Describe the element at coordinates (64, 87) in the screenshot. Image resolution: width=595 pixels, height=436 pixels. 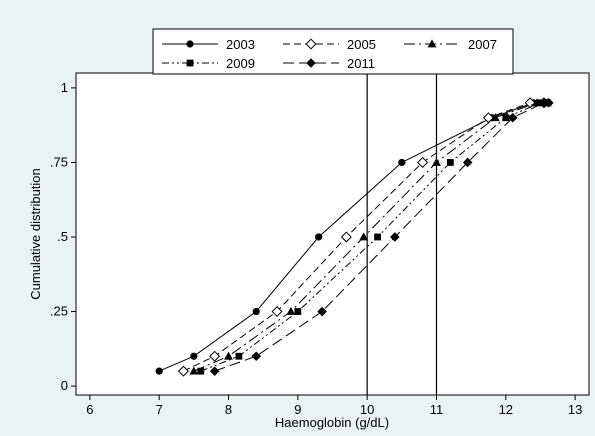
I see `y-tick-label: 1` at that location.